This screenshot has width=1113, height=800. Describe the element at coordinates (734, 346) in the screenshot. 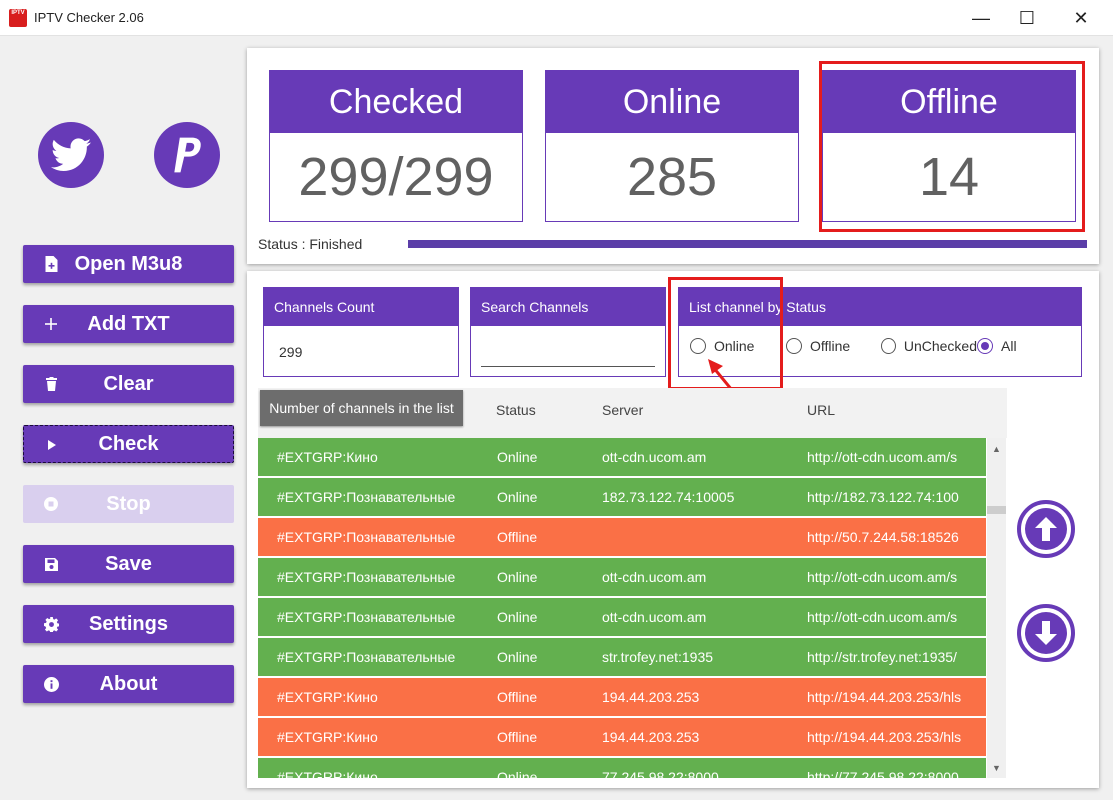

I see `radio-online-label: Online` at that location.